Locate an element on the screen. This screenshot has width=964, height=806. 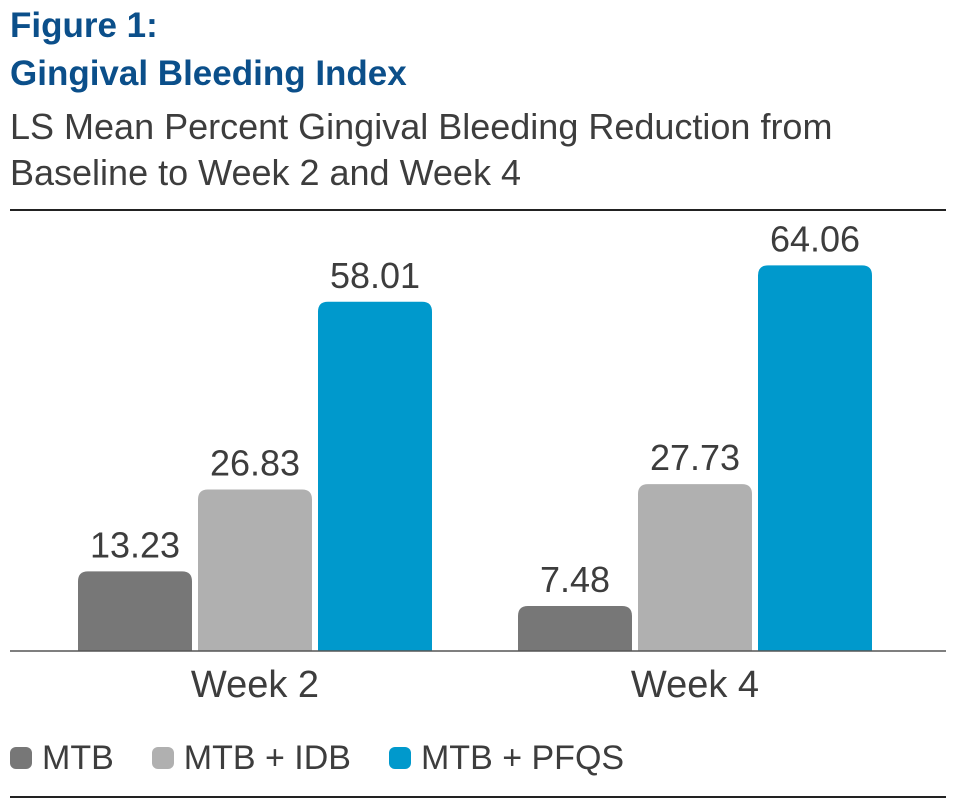
data-label: 58.01 is located at coordinates (375, 275).